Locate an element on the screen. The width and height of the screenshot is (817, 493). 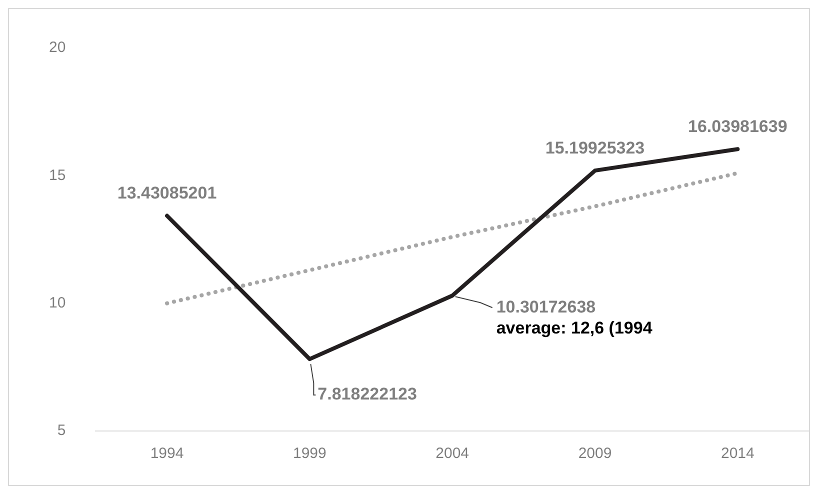
x-tick-label: 1994 is located at coordinates (167, 453).